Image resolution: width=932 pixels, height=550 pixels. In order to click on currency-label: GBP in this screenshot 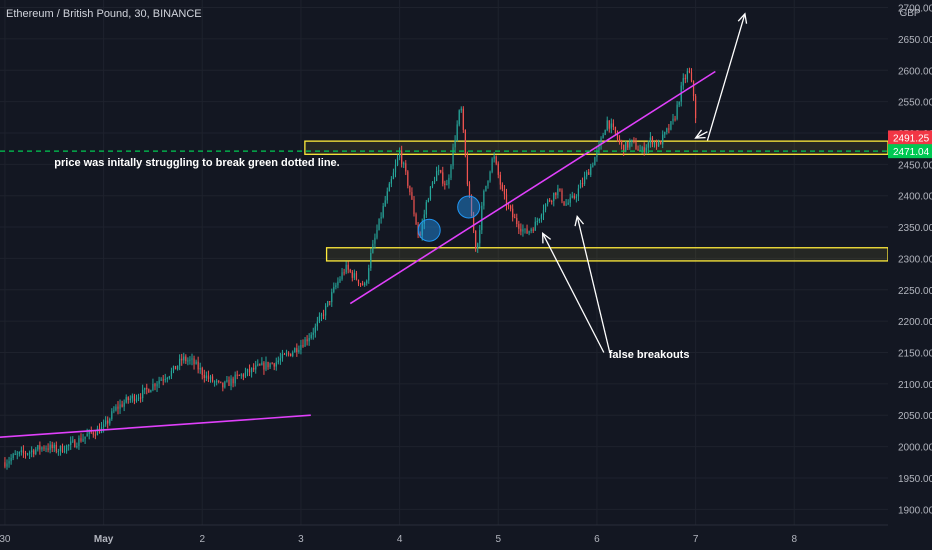, I will do `click(910, 13)`.